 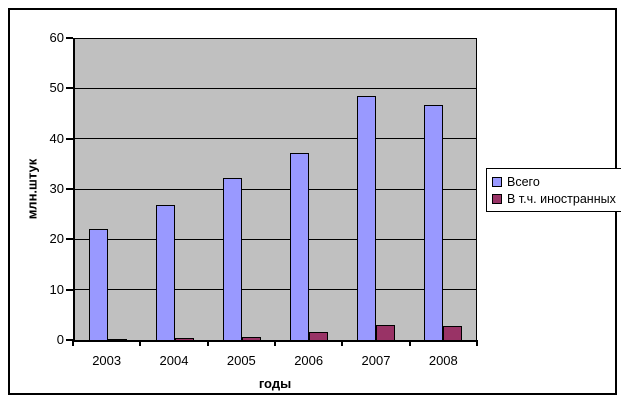 What do you see at coordinates (107, 360) in the screenshot?
I see `x-tick-label: 2003` at bounding box center [107, 360].